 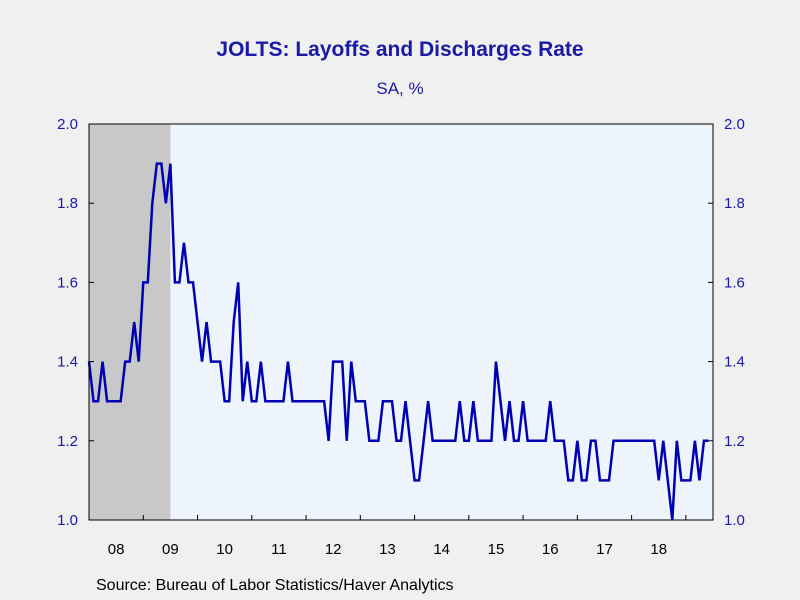 What do you see at coordinates (333, 549) in the screenshot?
I see `x-tick-label: 12` at bounding box center [333, 549].